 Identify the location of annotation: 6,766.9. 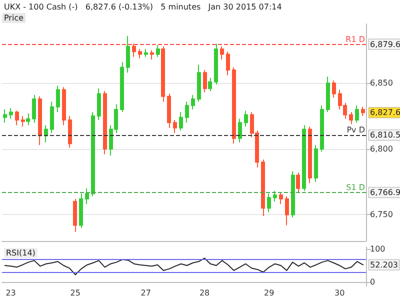
(385, 192).